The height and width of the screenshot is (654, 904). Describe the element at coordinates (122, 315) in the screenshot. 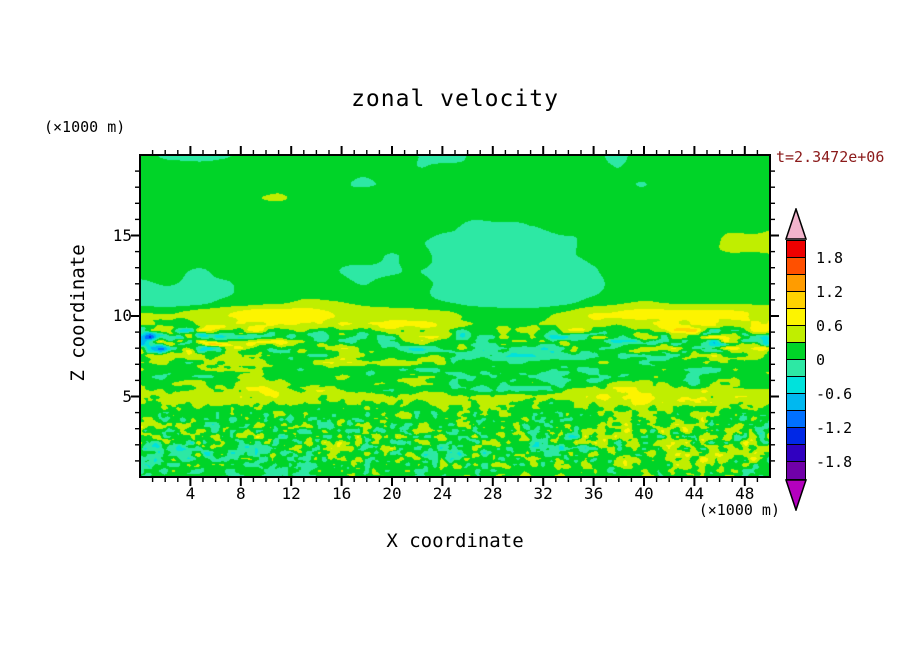

I see `z-tick-label: 10` at that location.